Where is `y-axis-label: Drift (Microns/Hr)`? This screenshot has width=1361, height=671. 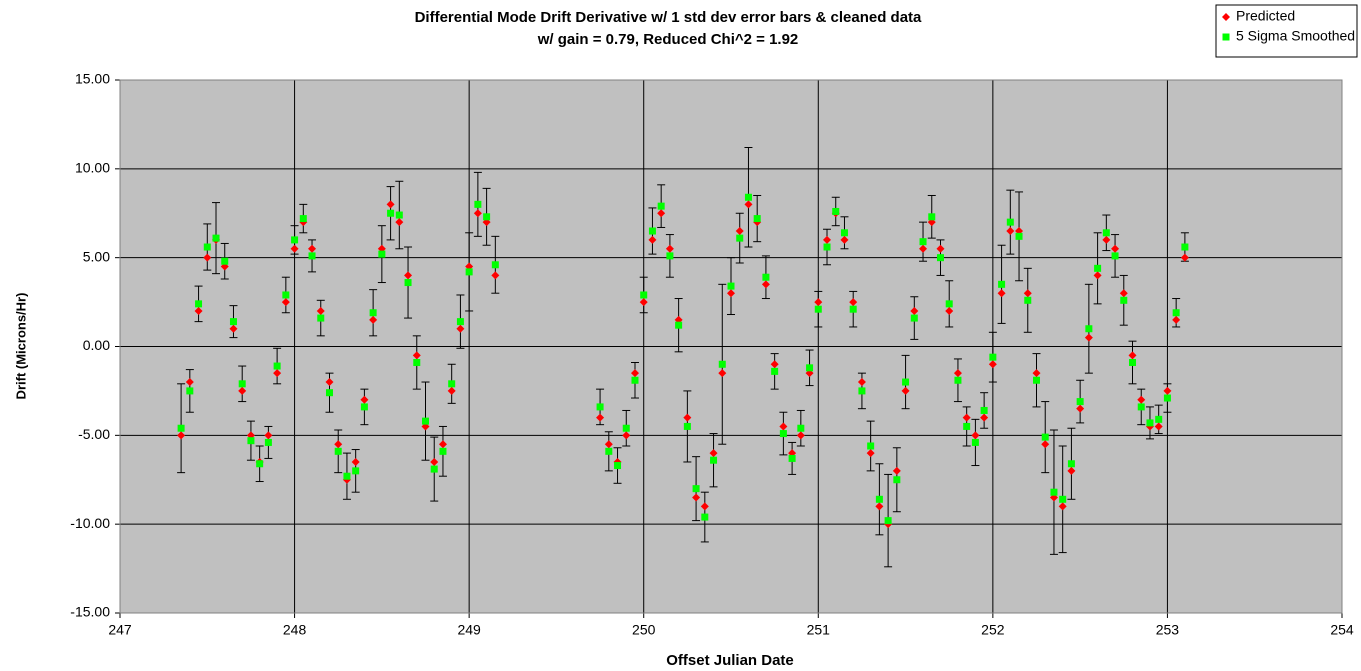 y-axis-label: Drift (Microns/Hr) is located at coordinates (20, 346).